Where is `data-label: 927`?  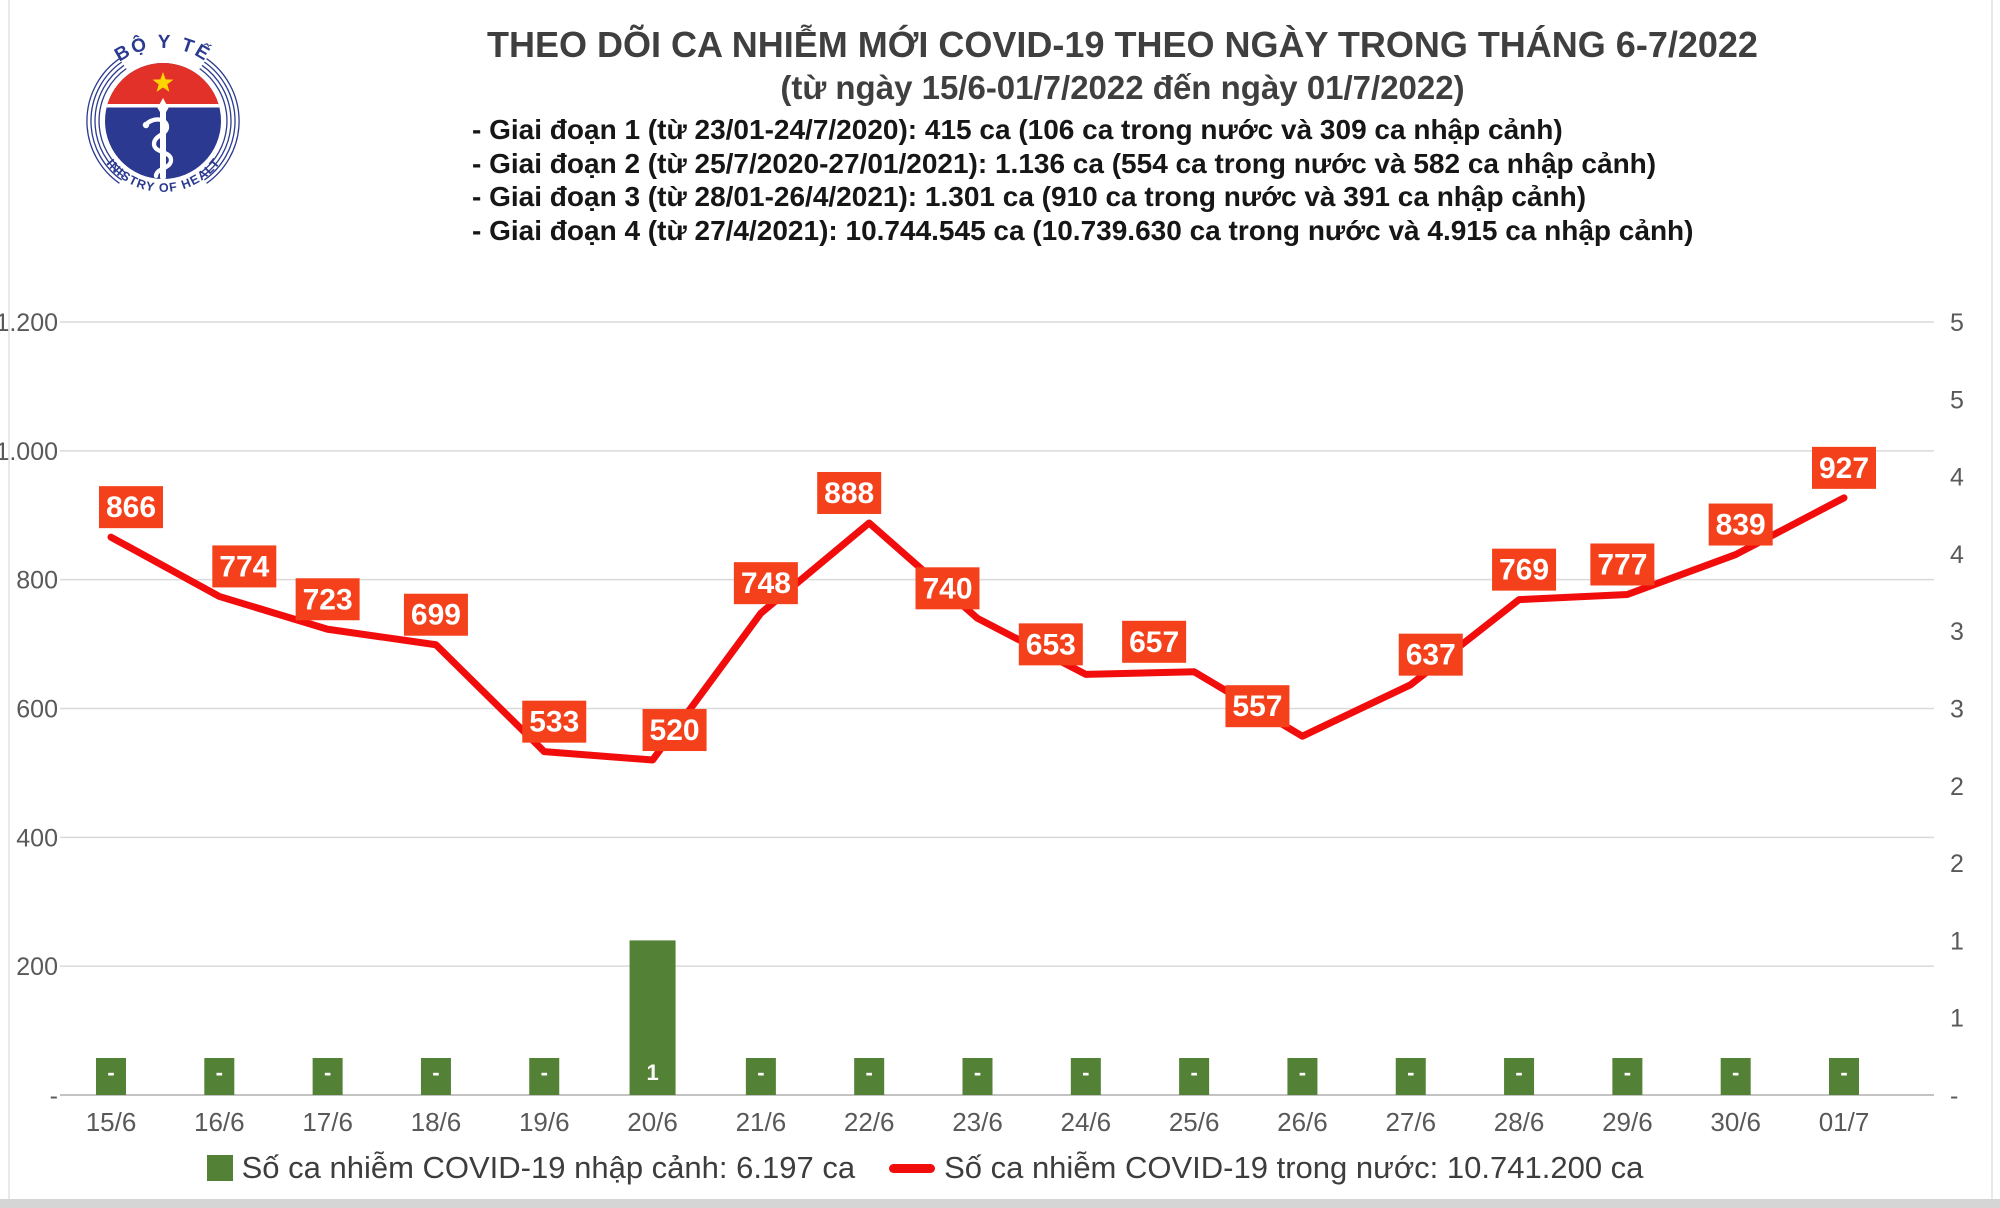
data-label: 927 is located at coordinates (1844, 468).